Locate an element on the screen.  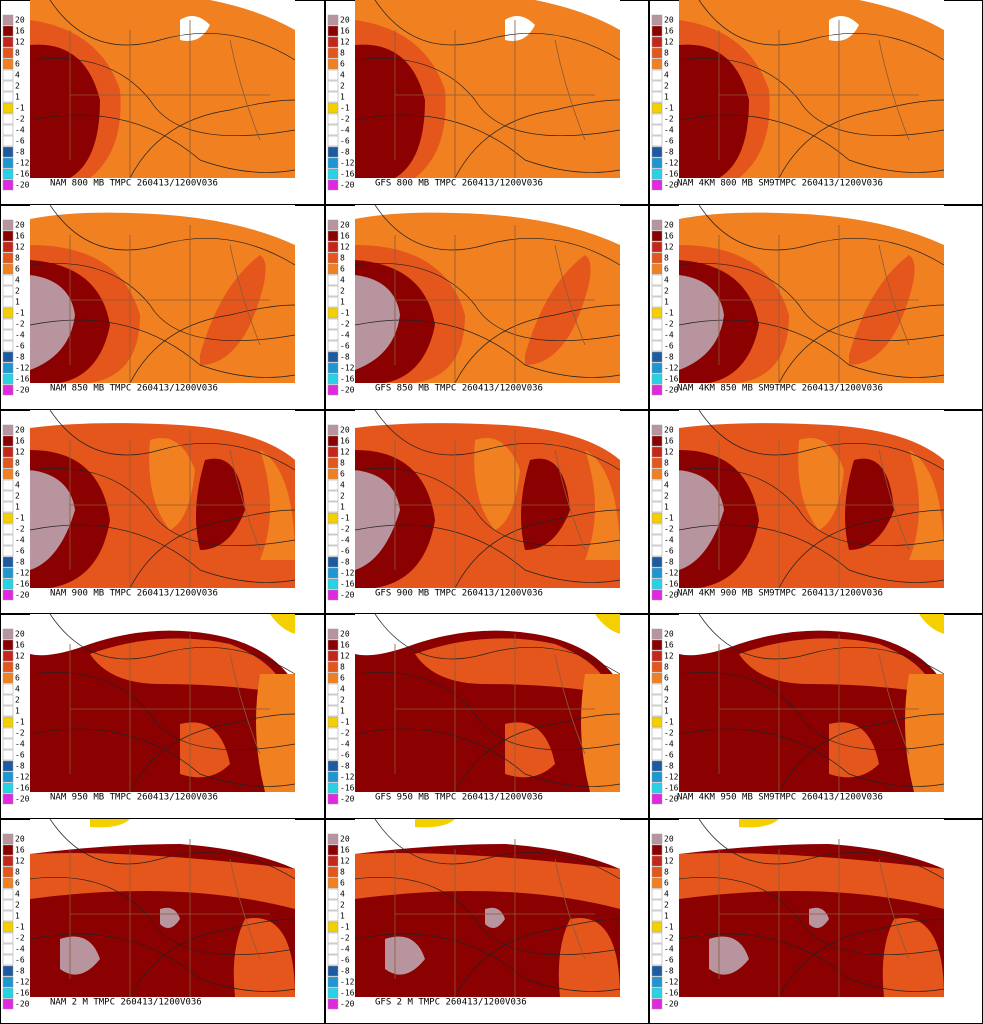
panel-caption: NAM 800 MB TMPC 260413/1200V036 is located at coordinates (134, 184).